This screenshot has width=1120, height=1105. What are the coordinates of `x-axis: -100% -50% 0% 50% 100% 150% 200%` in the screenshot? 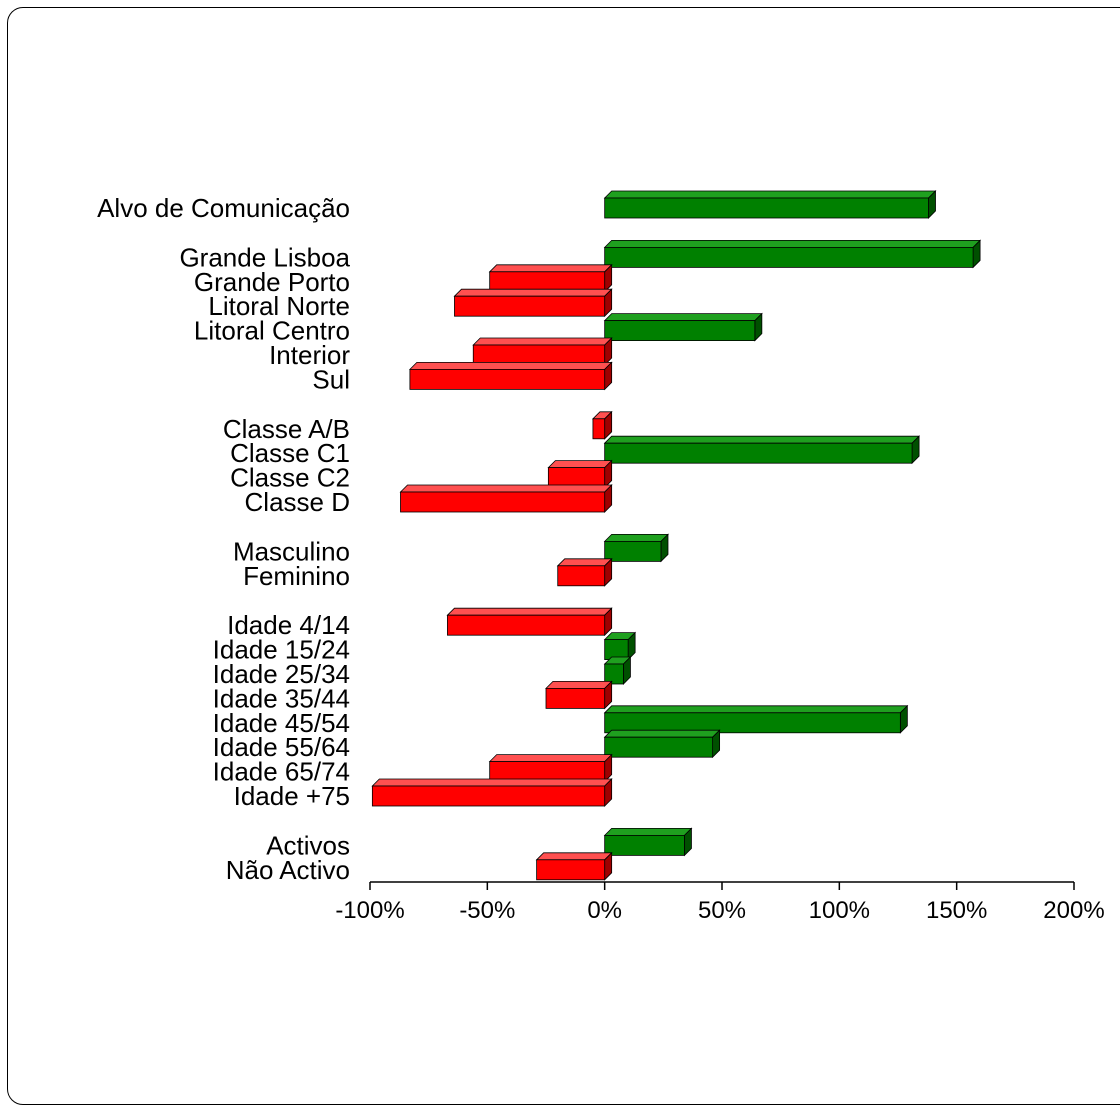 It's located at (720, 902).